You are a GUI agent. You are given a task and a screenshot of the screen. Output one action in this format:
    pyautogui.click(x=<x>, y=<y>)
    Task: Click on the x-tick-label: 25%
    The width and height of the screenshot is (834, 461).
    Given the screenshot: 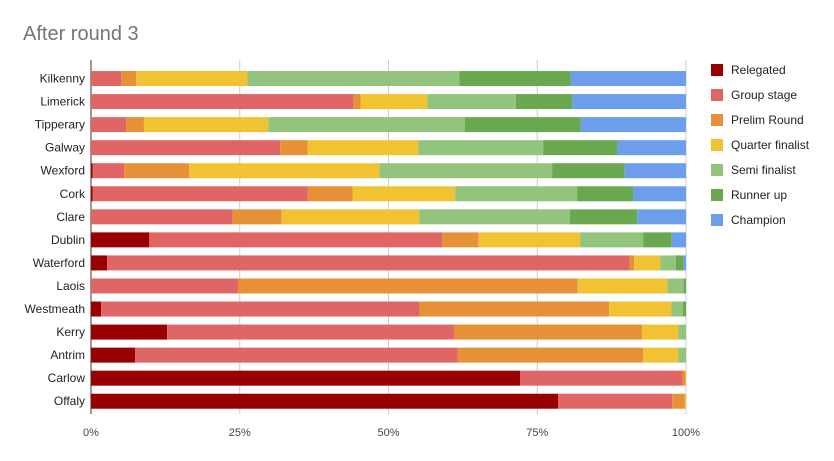 What is the action you would take?
    pyautogui.click(x=240, y=433)
    